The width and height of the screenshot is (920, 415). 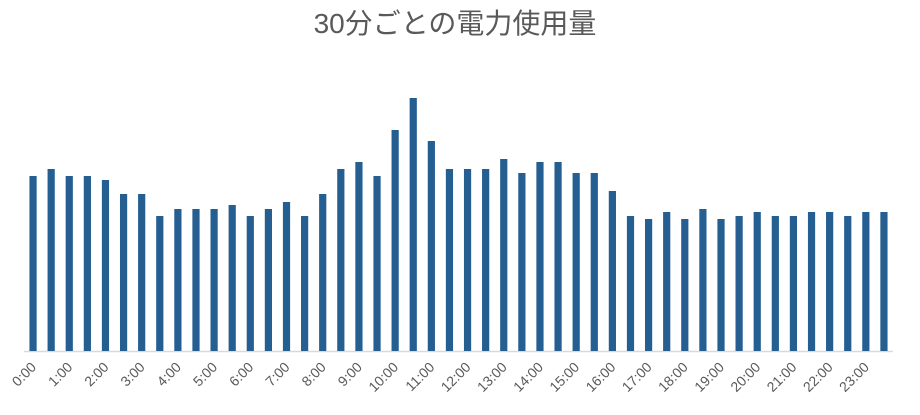 What do you see at coordinates (420, 377) in the screenshot?
I see `x-tick-label: 11:00` at bounding box center [420, 377].